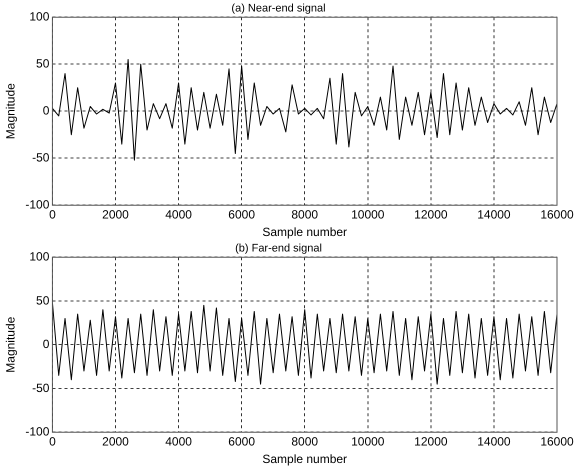 The image size is (577, 467). Describe the element at coordinates (278, 248) in the screenshot. I see `chart-title: (b) Far-end signal` at that location.